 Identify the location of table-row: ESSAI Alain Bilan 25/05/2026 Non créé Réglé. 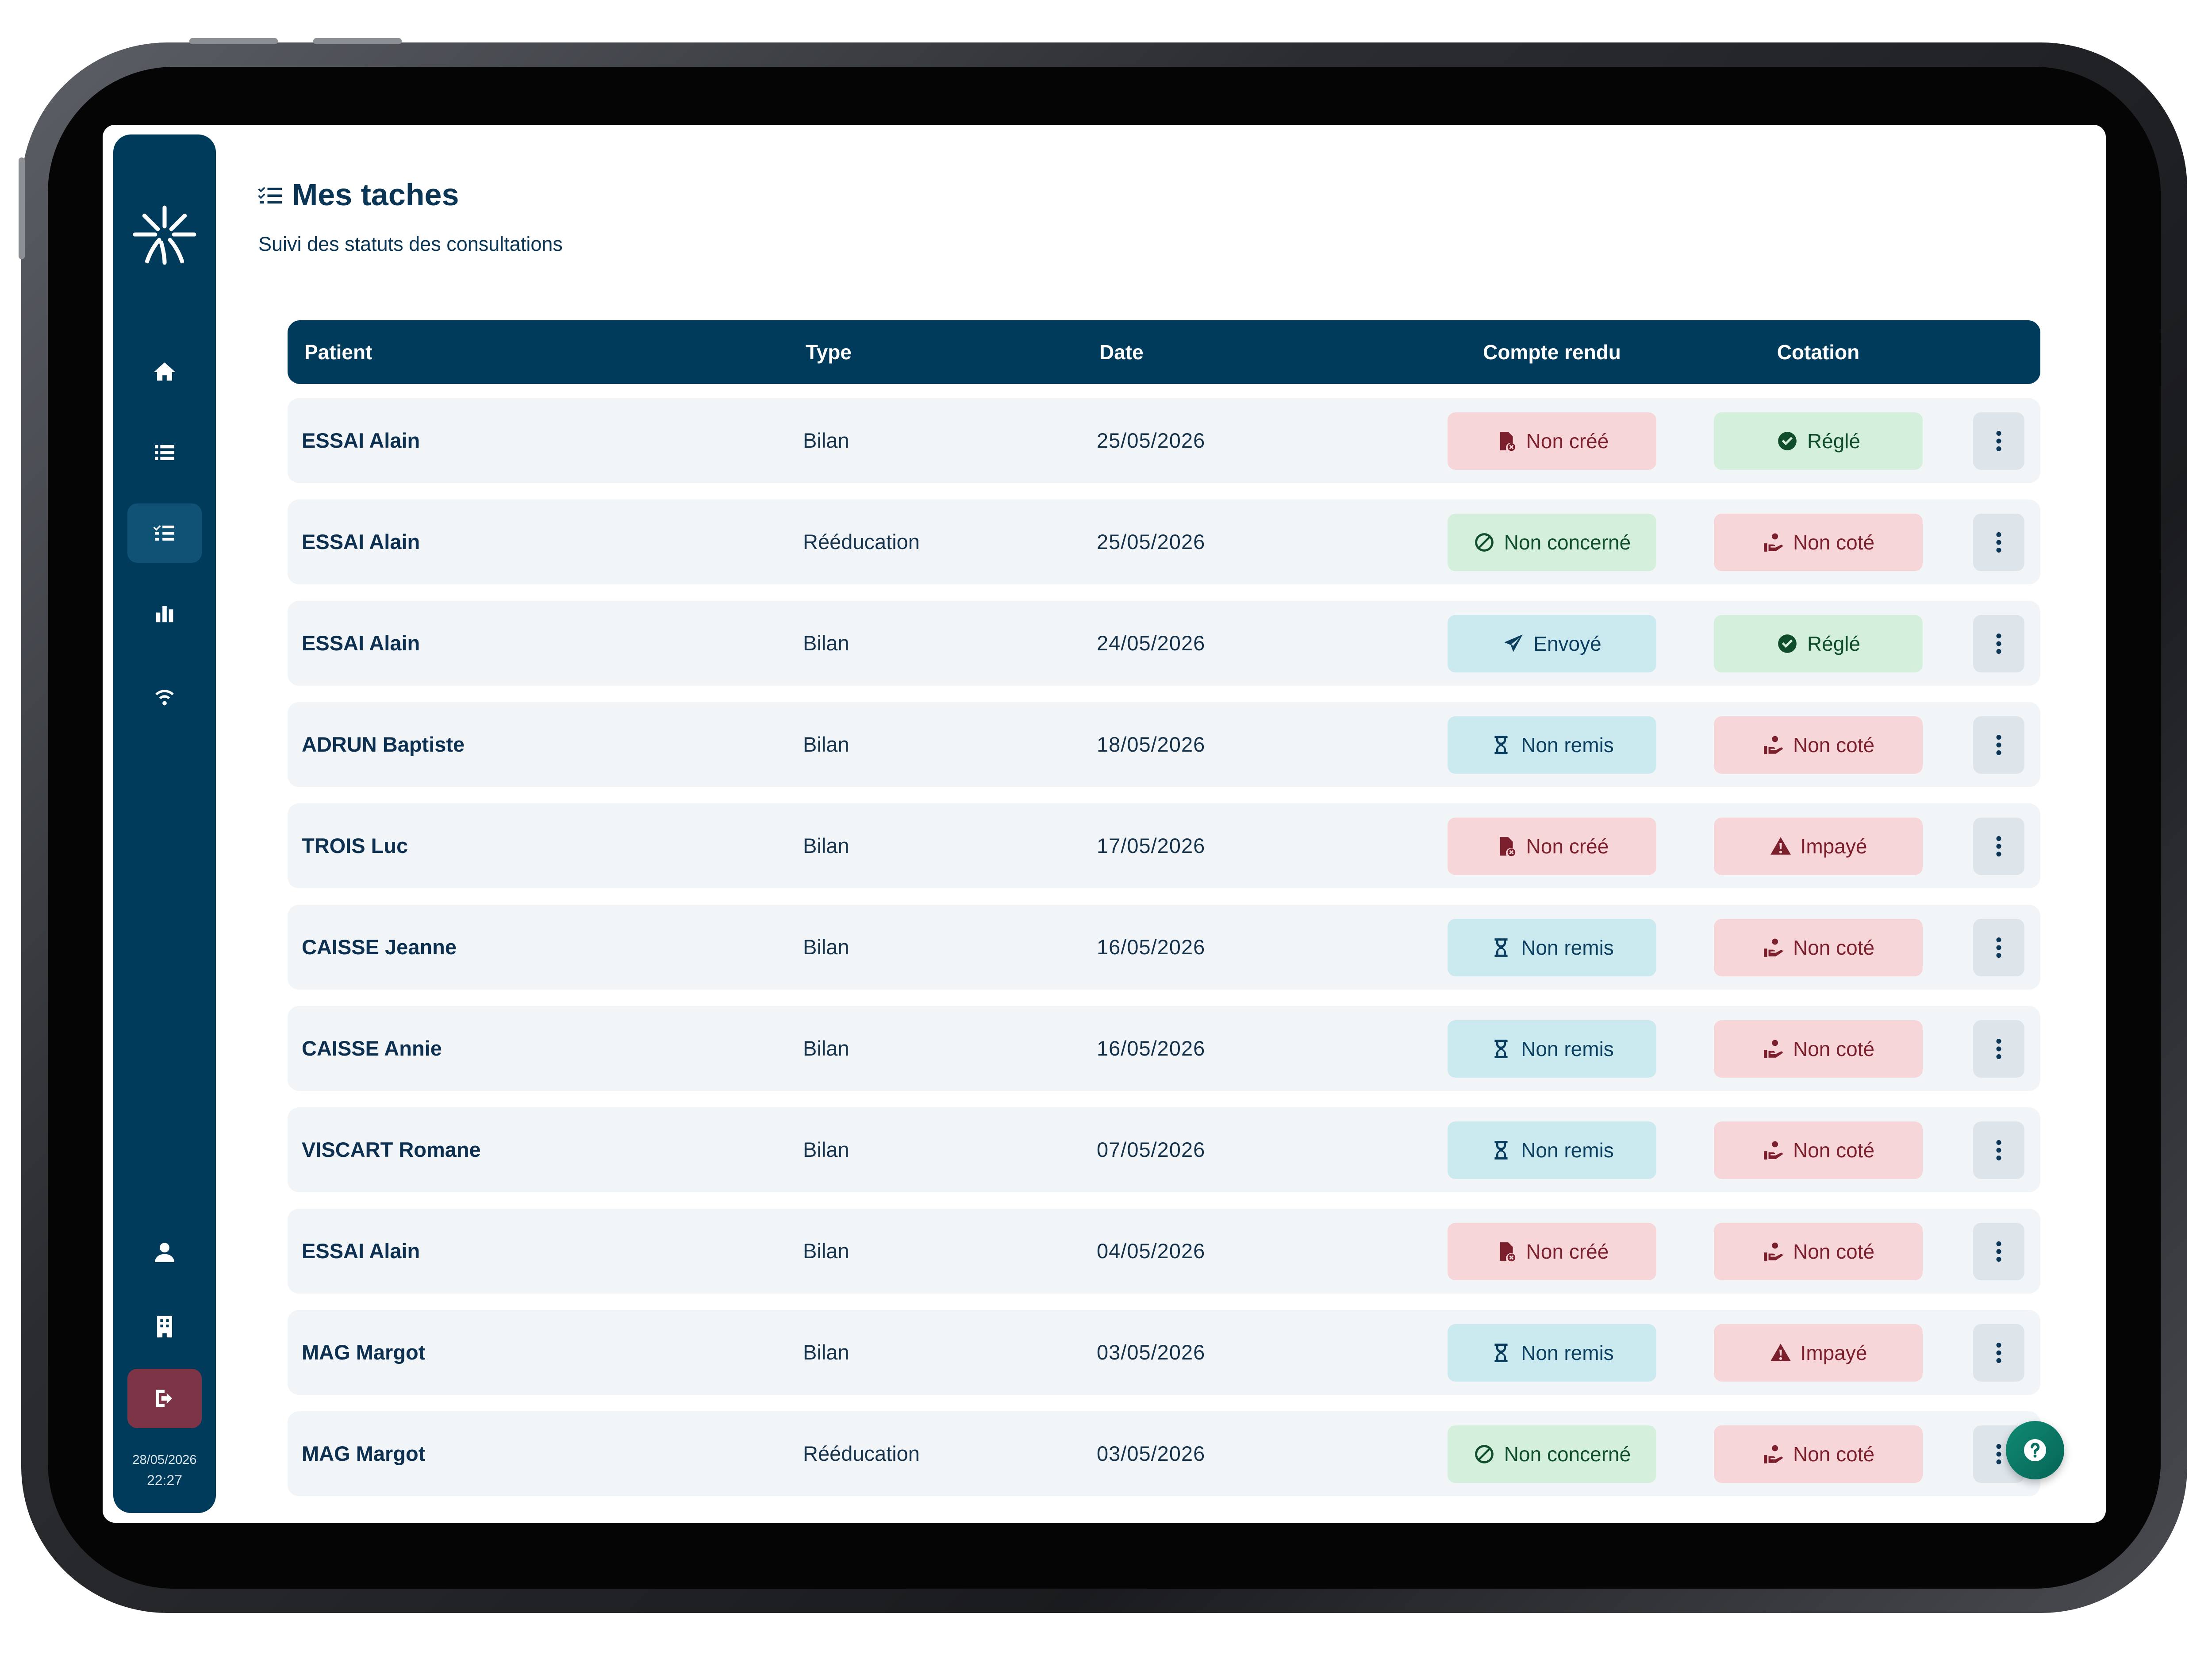
(1164, 441).